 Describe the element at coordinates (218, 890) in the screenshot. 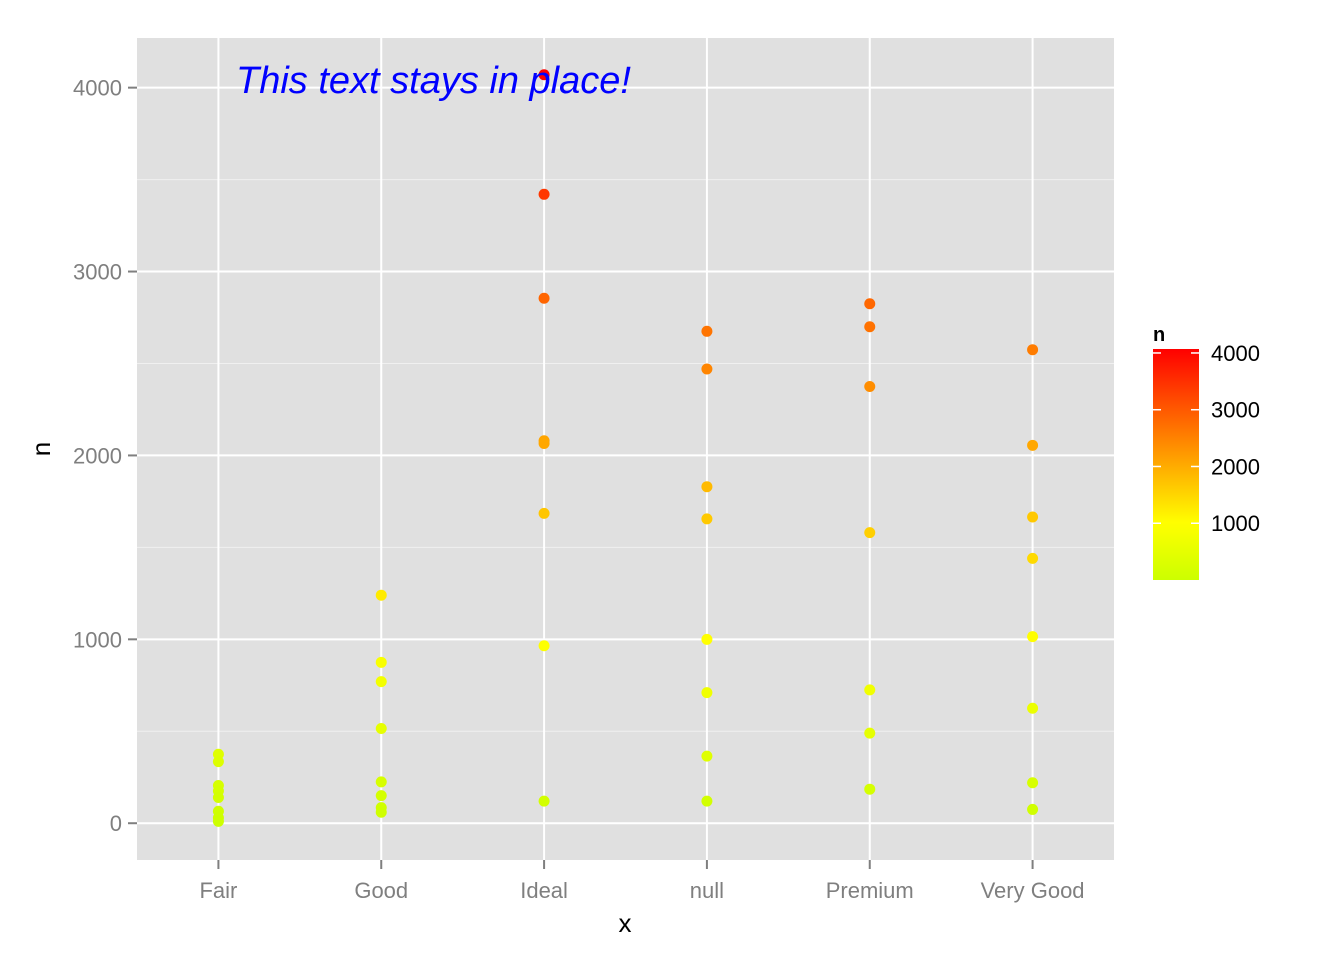

I see `x-tick-label: Fair` at that location.